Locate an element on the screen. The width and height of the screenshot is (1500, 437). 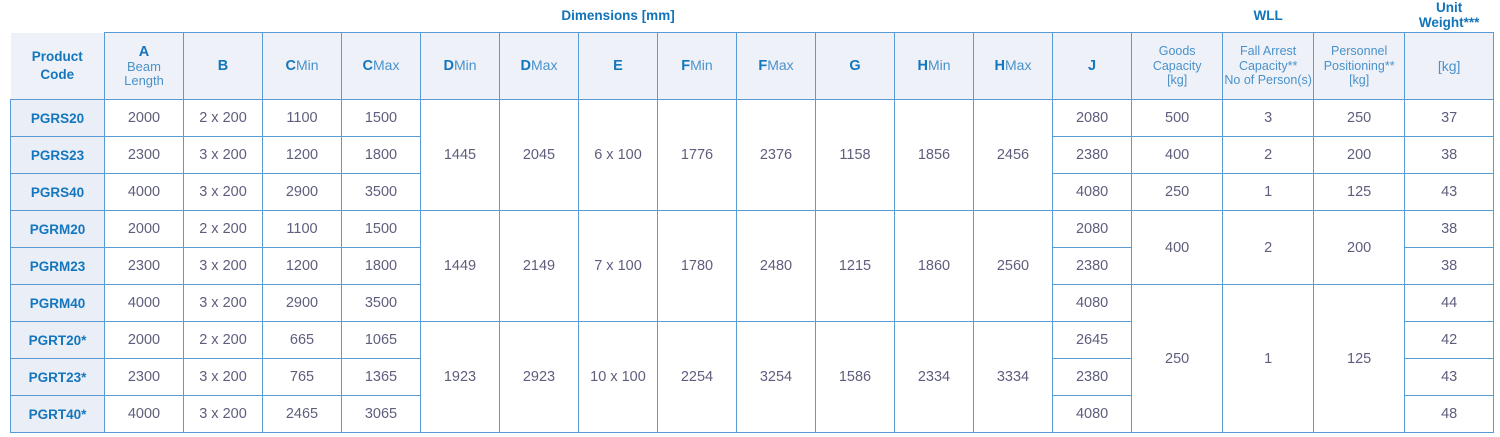
cell-cmin: 1200 is located at coordinates (302, 266).